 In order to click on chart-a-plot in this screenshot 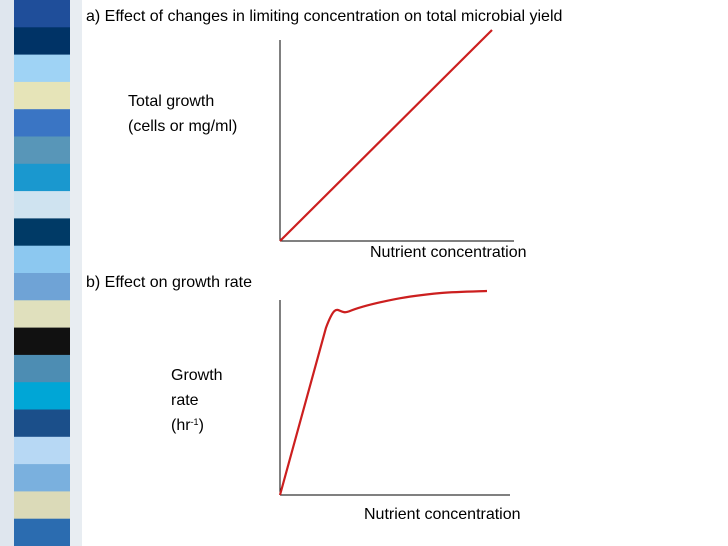, I will do `click(396, 135)`.